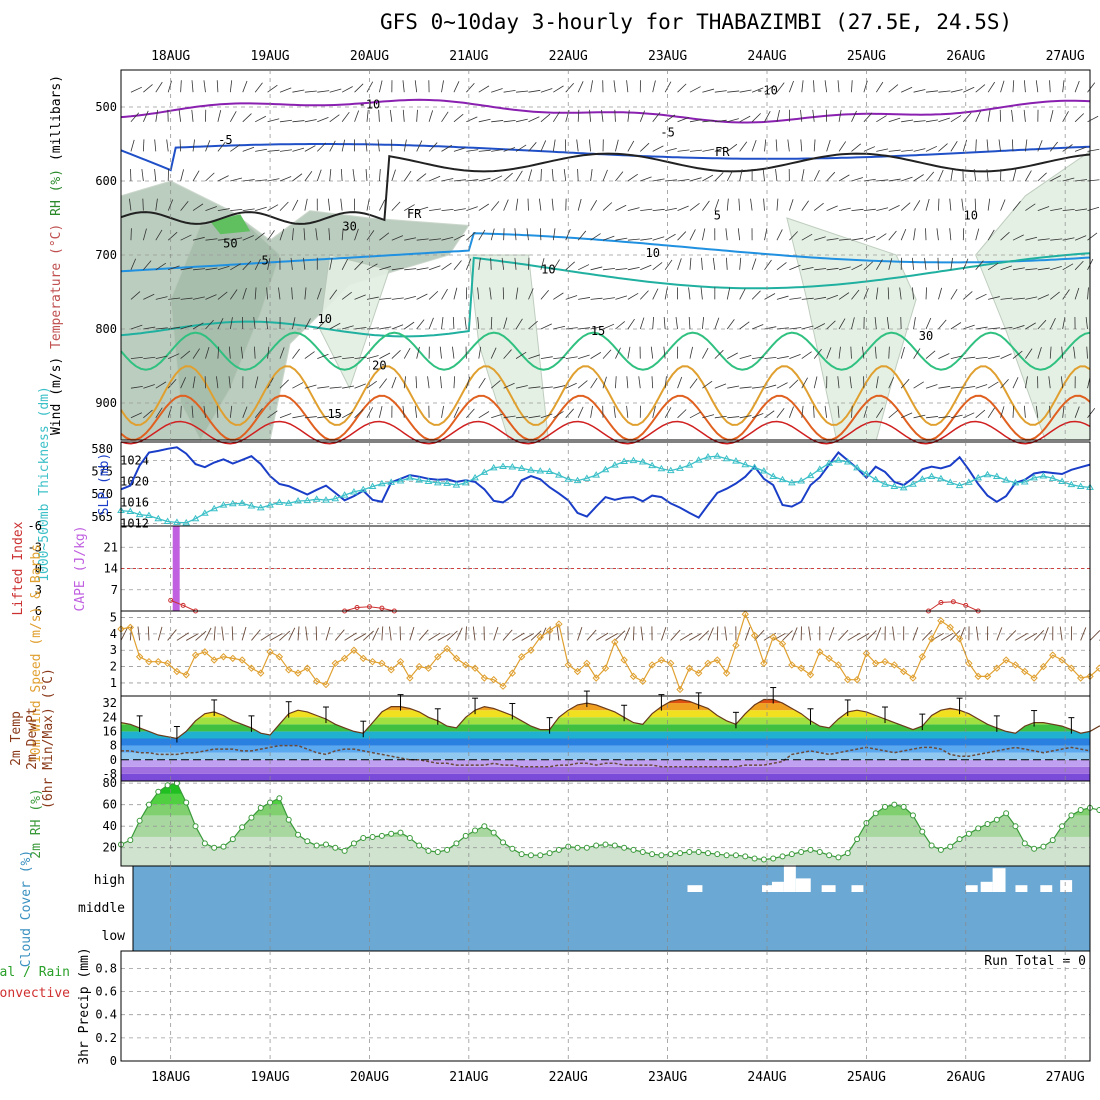 The height and width of the screenshot is (1100, 1100). I want to click on temp-tick-label: -8, so click(110, 774).